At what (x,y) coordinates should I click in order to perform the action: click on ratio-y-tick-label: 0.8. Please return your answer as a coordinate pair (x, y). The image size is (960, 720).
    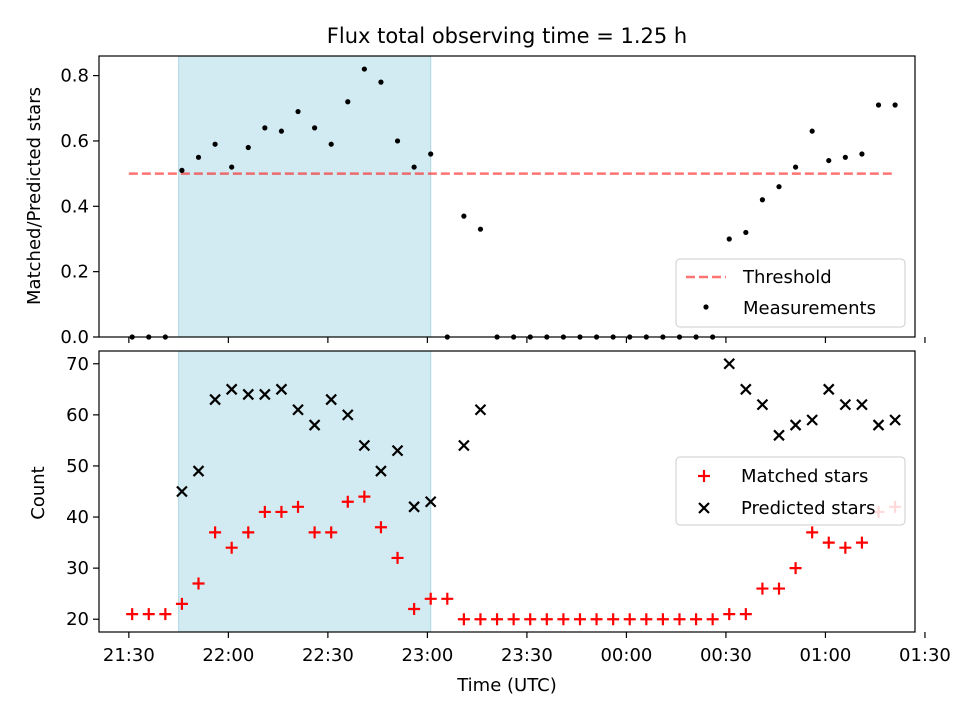
    Looking at the image, I should click on (74, 76).